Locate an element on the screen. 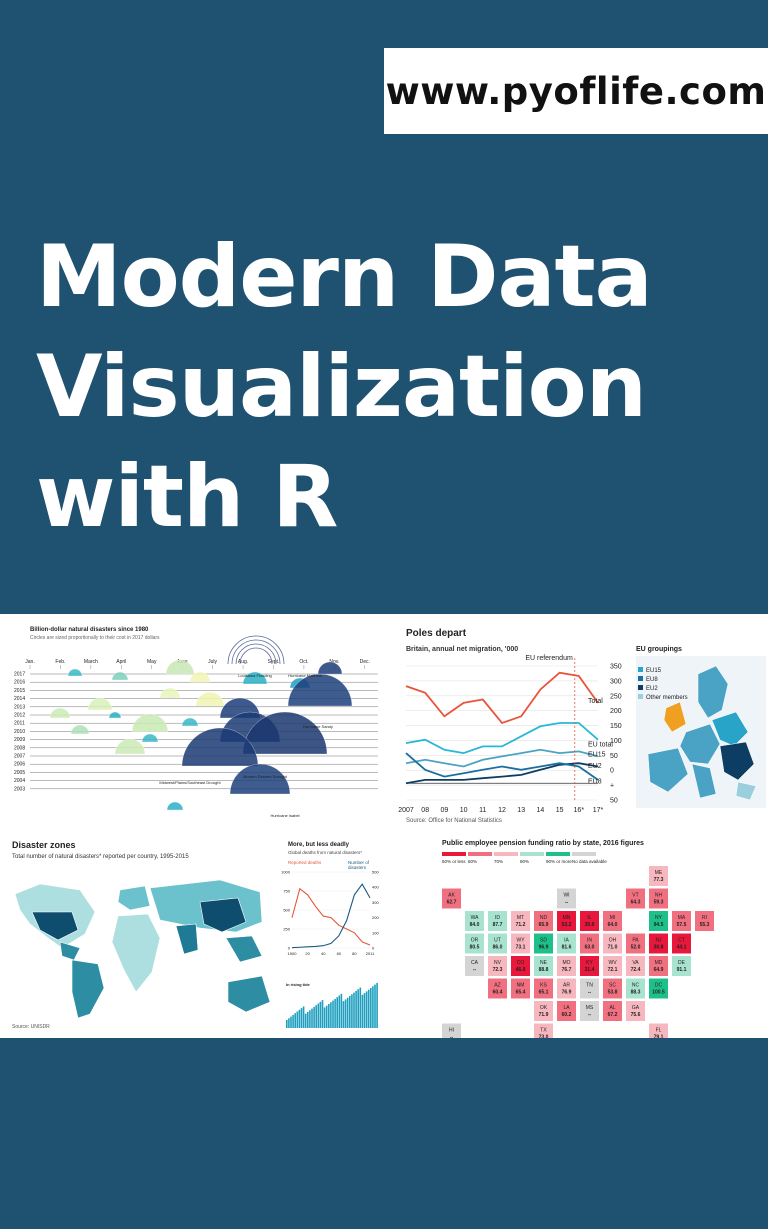 The width and height of the screenshot is (768, 1229). state-code: NV is located at coordinates (498, 963).